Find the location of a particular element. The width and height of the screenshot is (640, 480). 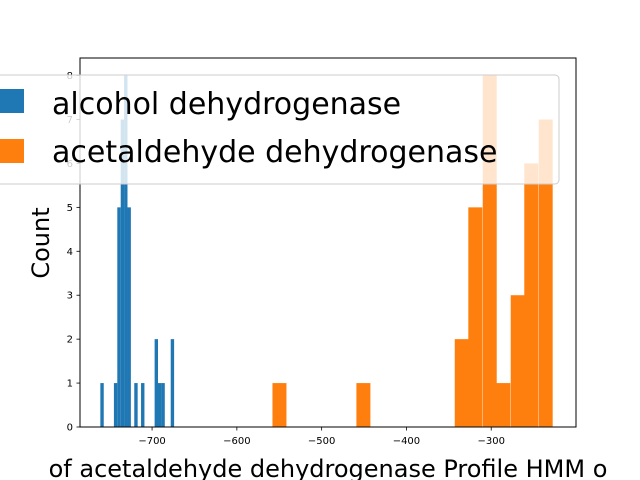

legend-label-alcohol: alcohol dehydrogenase is located at coordinates (226, 104).